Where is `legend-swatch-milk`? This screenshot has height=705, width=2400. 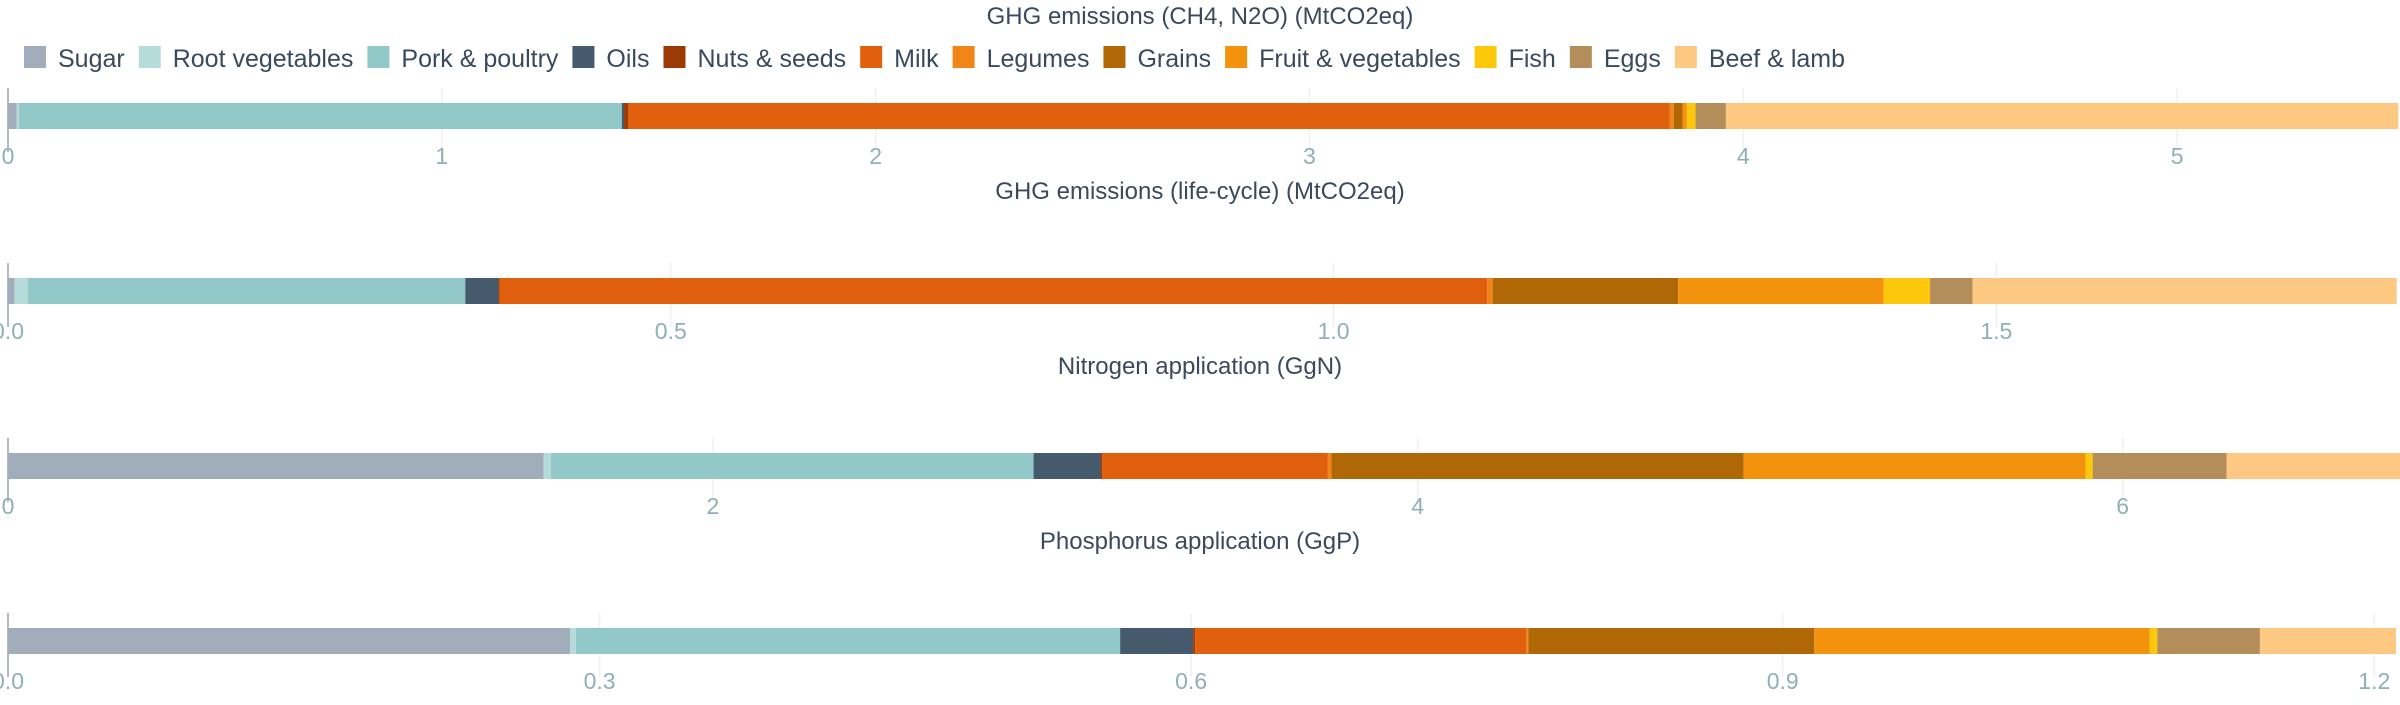 legend-swatch-milk is located at coordinates (871, 57).